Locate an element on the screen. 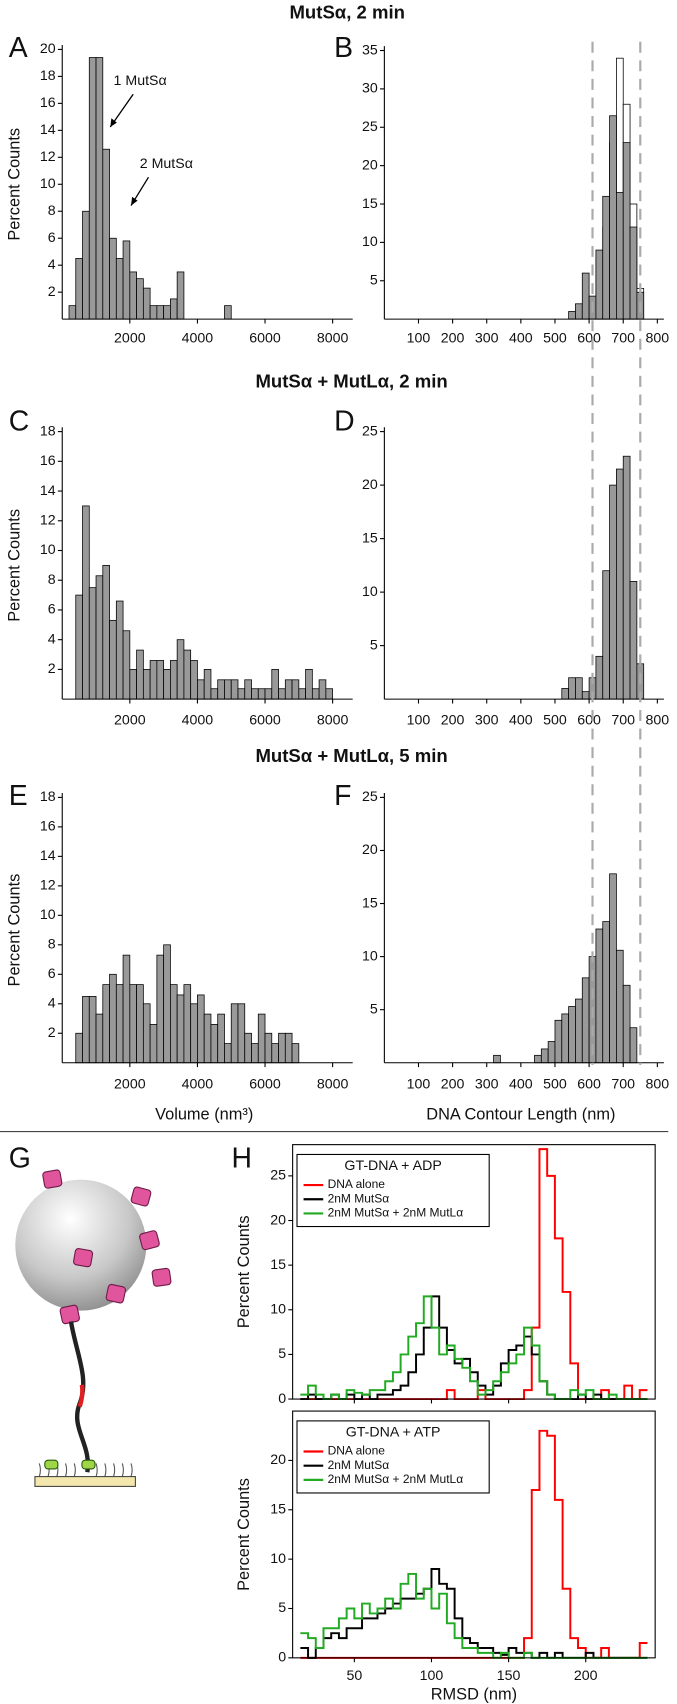 The image size is (677, 1704). surface-chains is located at coordinates (85, 1470).